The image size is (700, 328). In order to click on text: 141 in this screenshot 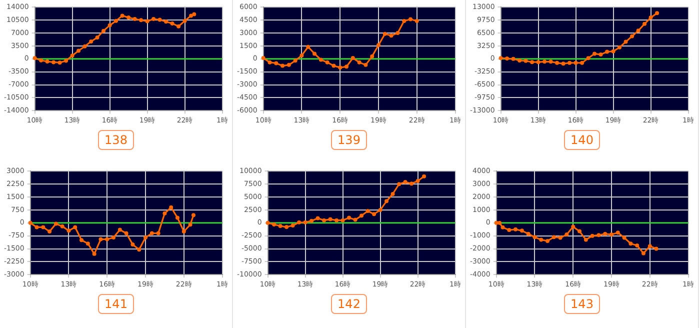, I will do `click(116, 304)`.